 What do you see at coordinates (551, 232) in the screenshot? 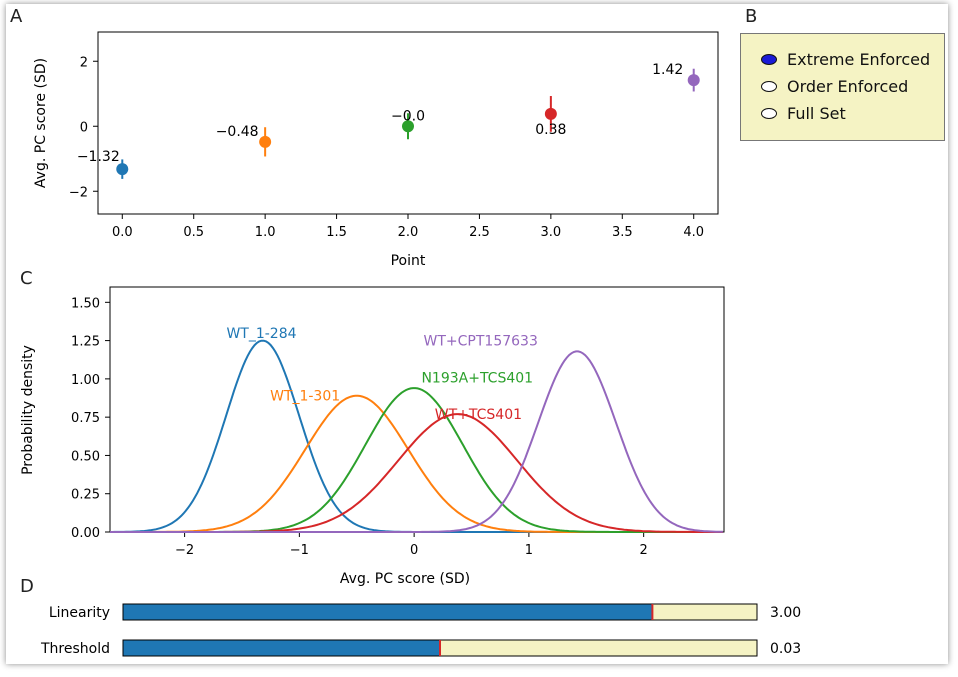
I see `x-tick-label: 3.0` at bounding box center [551, 232].